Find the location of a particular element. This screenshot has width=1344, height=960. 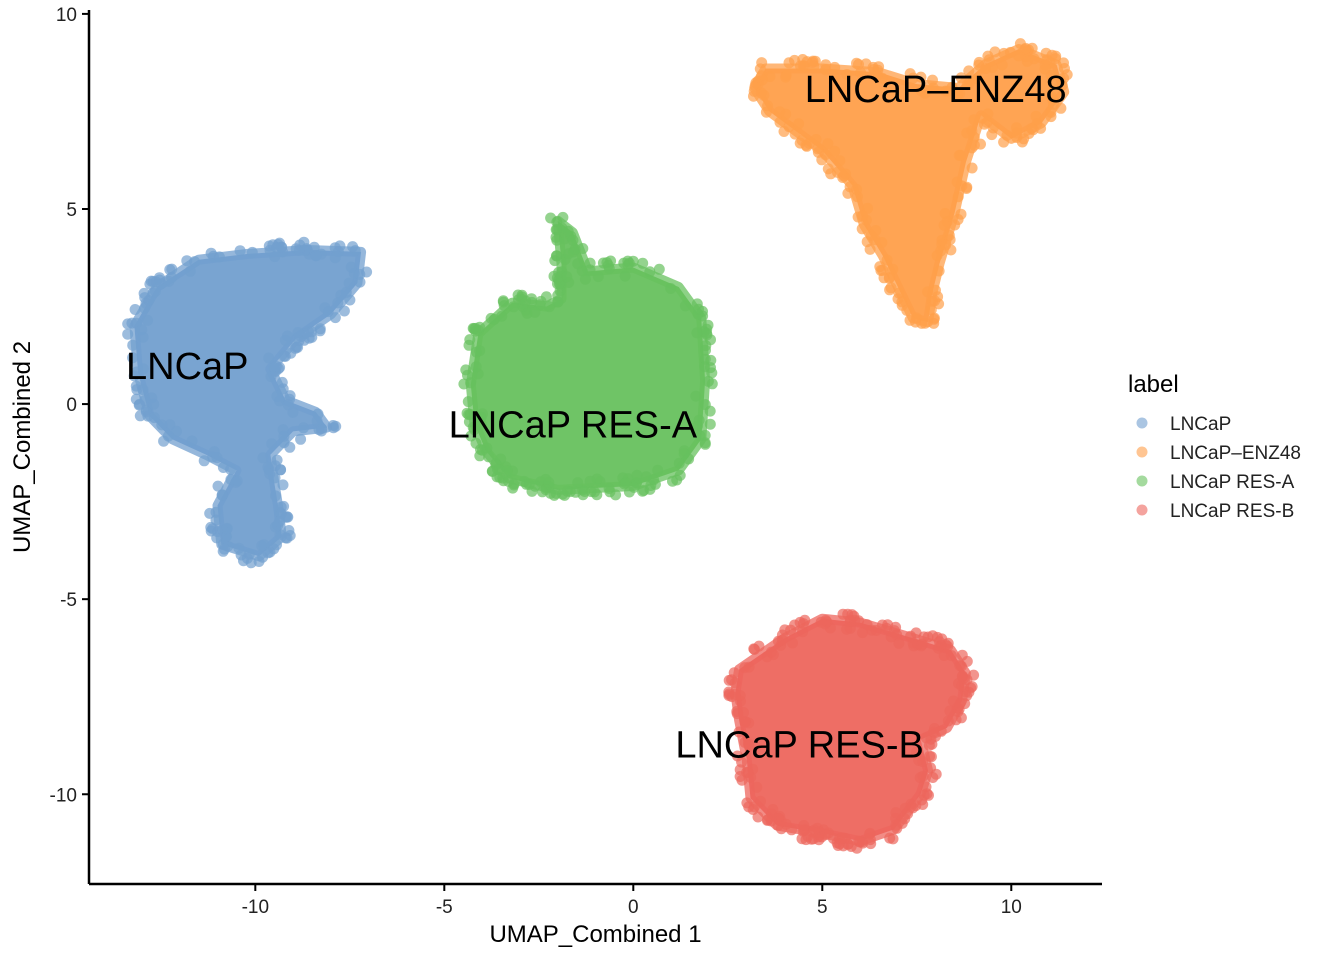

x-axis-ticks: -10 -5 0 5 10 is located at coordinates (632, 901).